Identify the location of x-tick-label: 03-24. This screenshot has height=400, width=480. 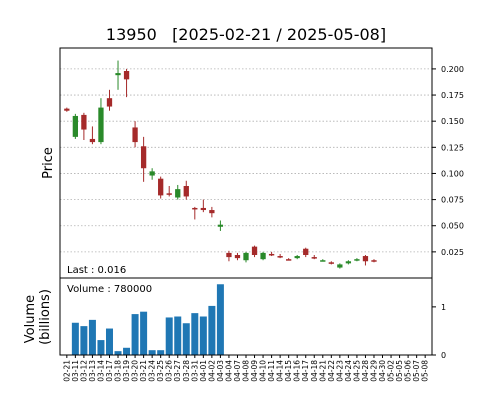
(152, 371).